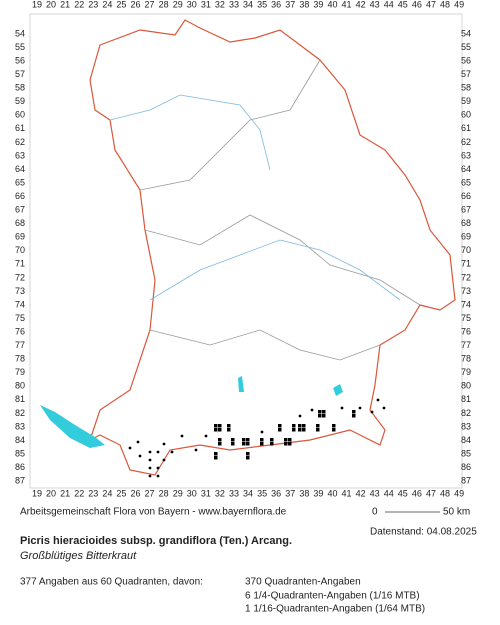  I want to click on x-grid-label: 34, so click(248, 493).